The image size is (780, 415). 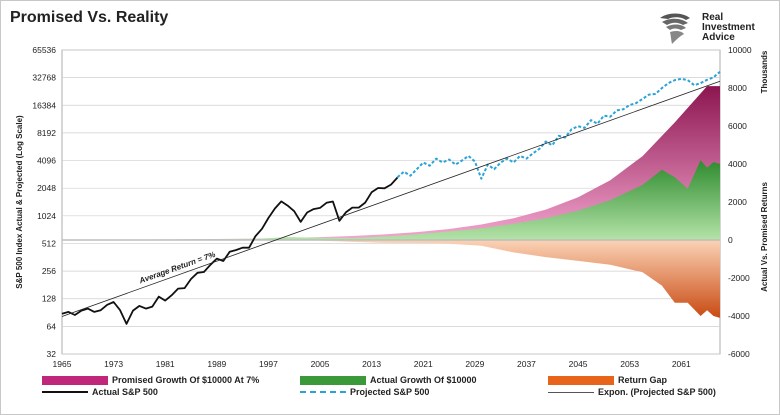 I want to click on x-tick-label: 2061, so click(x=681, y=364).